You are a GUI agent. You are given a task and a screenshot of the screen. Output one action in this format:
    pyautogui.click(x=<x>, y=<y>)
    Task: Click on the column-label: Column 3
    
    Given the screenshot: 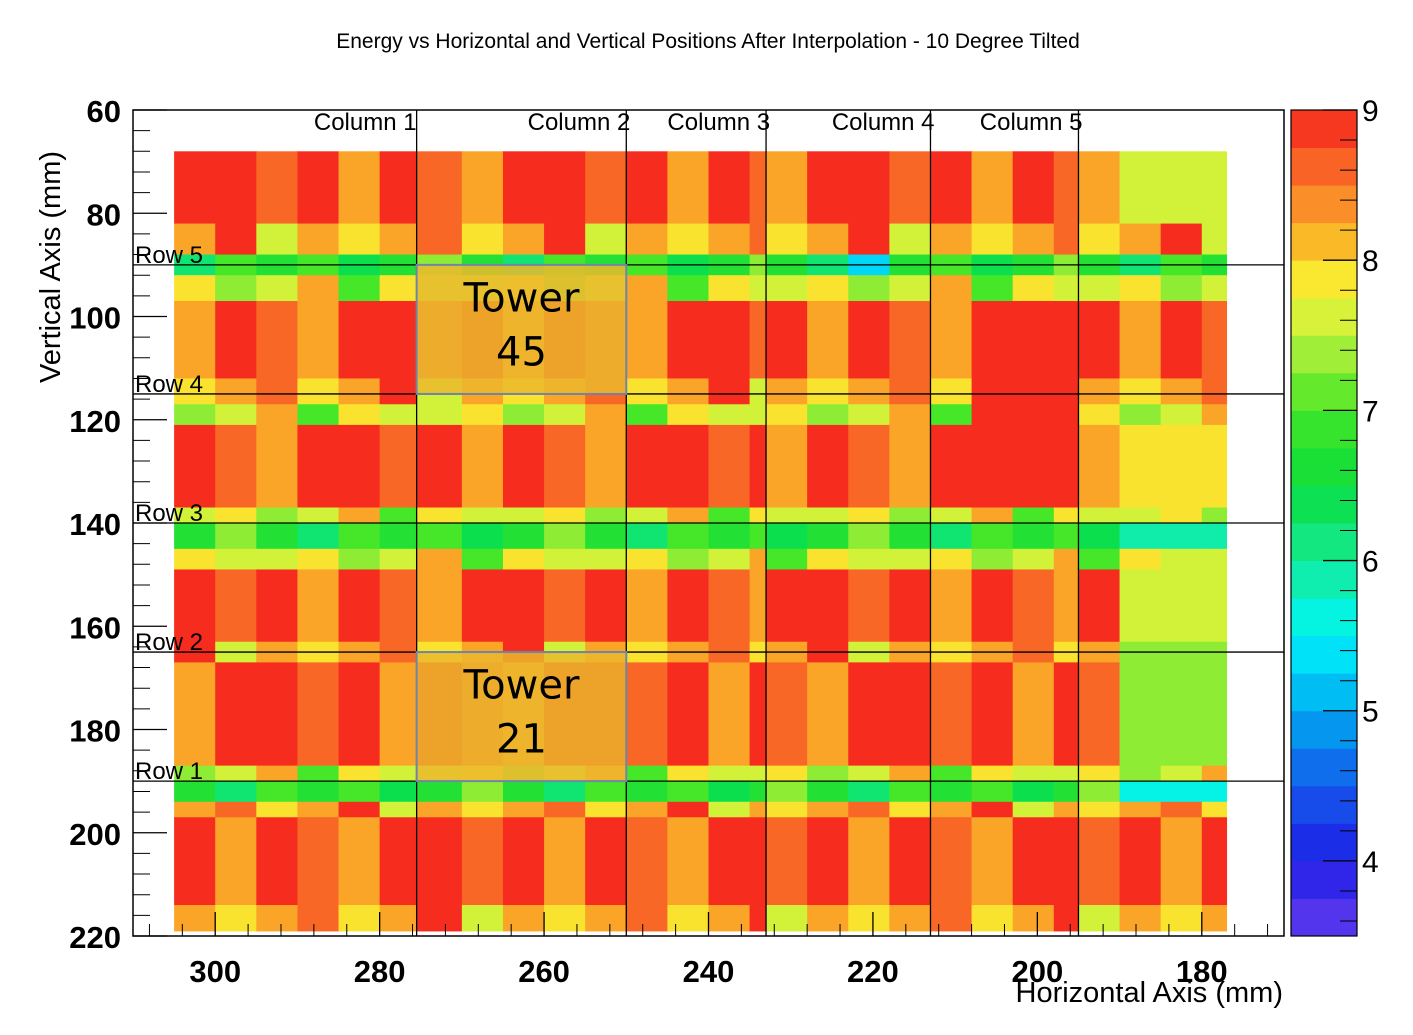 What is the action you would take?
    pyautogui.click(x=718, y=122)
    